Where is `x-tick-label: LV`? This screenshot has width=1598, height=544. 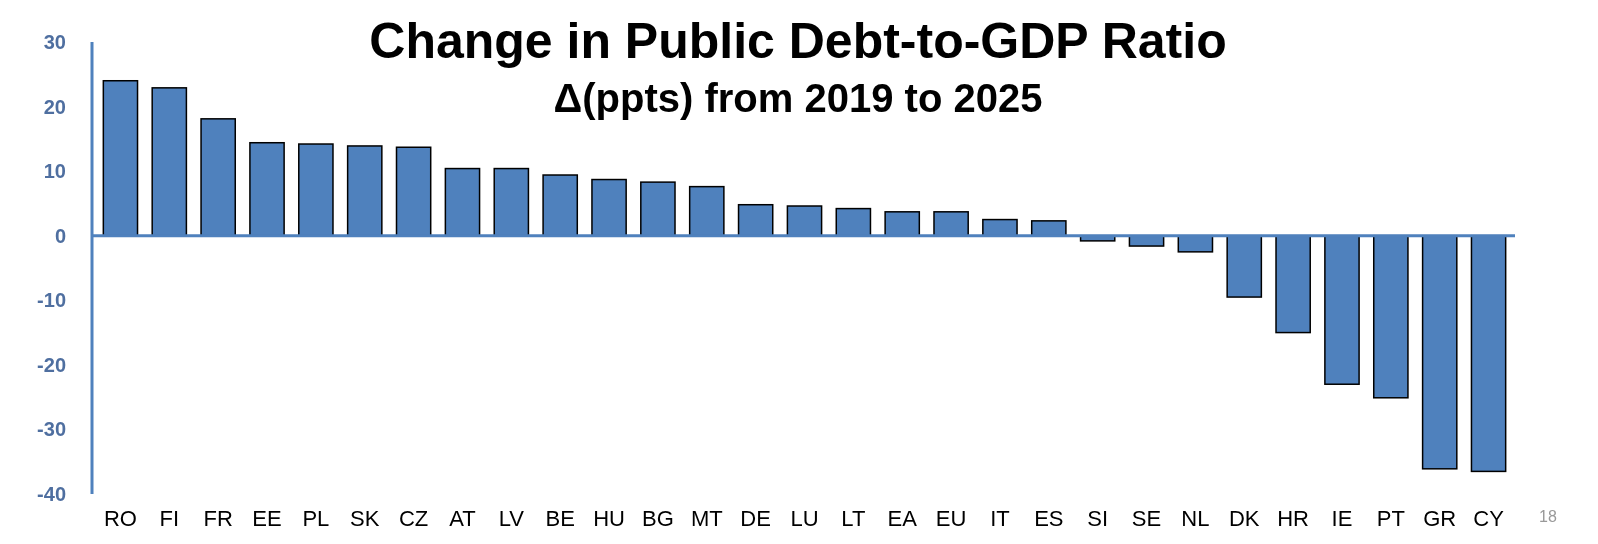 x-tick-label: LV is located at coordinates (511, 518).